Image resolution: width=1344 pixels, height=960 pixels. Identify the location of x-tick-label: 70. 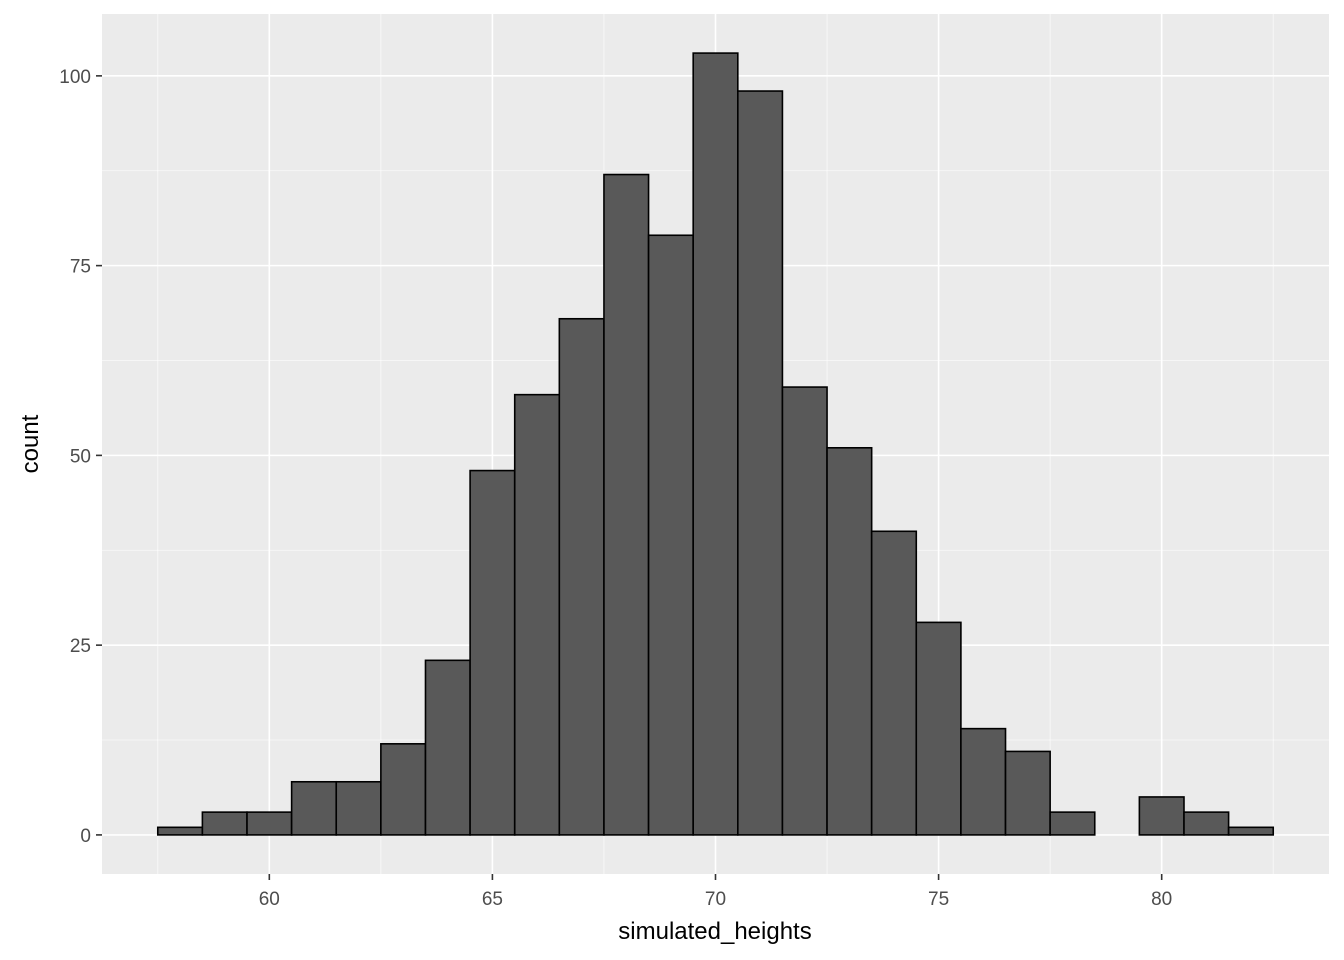
(715, 899).